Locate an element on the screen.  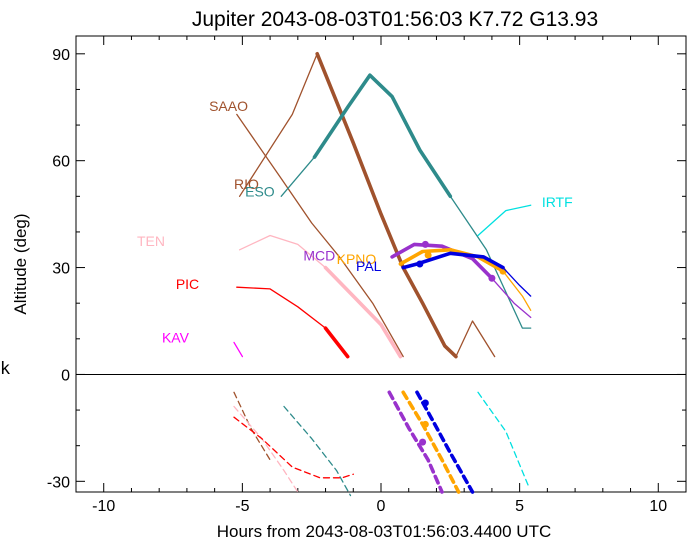
series-pal-thin-post is located at coordinates (517, 281).